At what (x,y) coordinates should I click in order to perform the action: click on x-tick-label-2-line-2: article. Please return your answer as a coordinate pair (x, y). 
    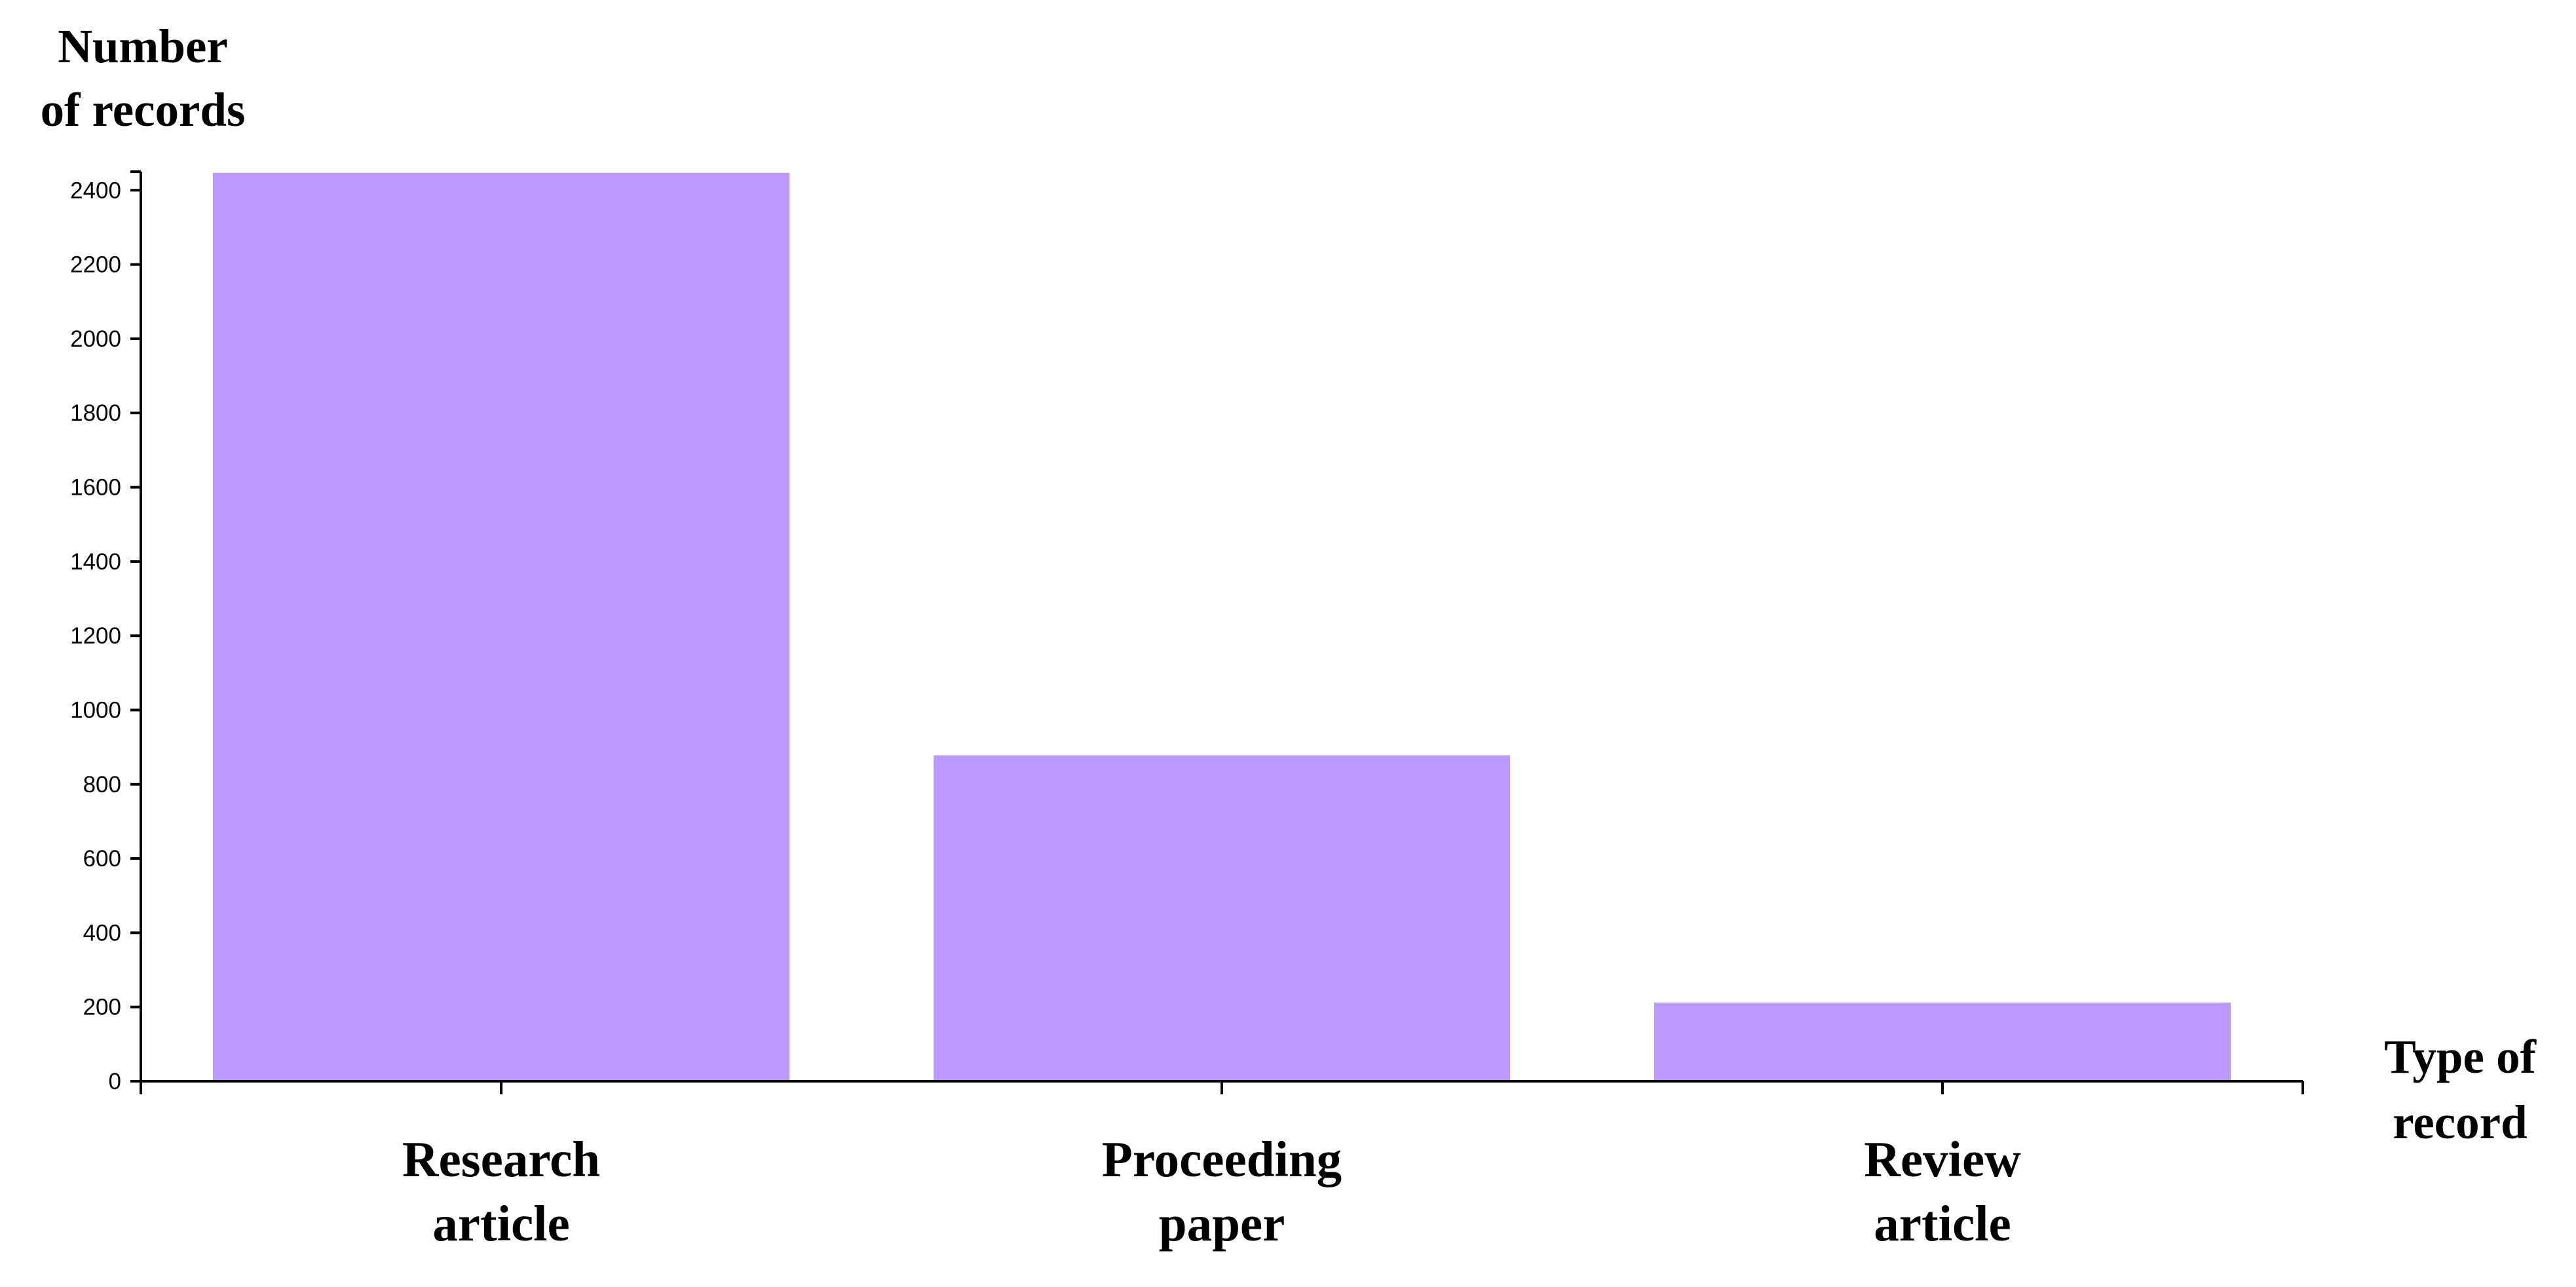
    Looking at the image, I should click on (1942, 1223).